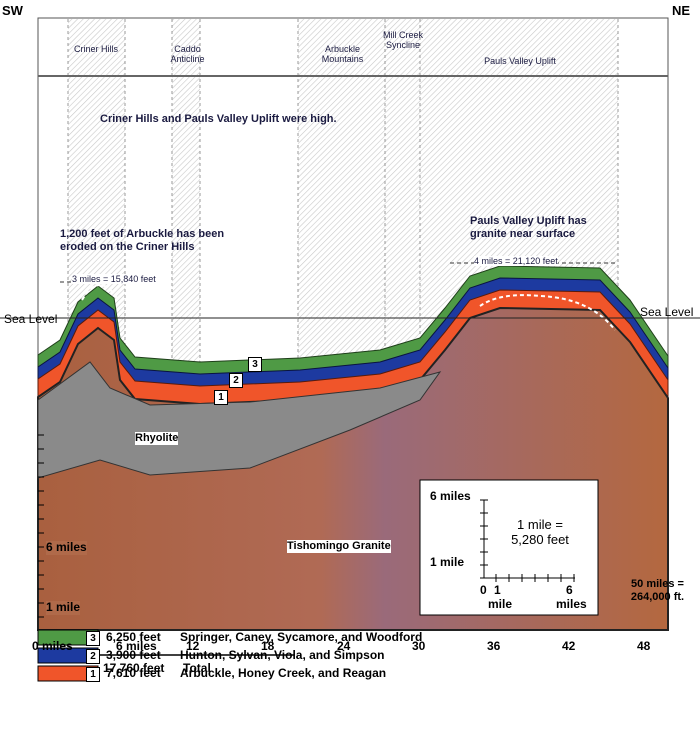 The height and width of the screenshot is (741, 700). What do you see at coordinates (657, 590) in the screenshot?
I see `annotation: 50 miles = 264,000 ft.` at bounding box center [657, 590].